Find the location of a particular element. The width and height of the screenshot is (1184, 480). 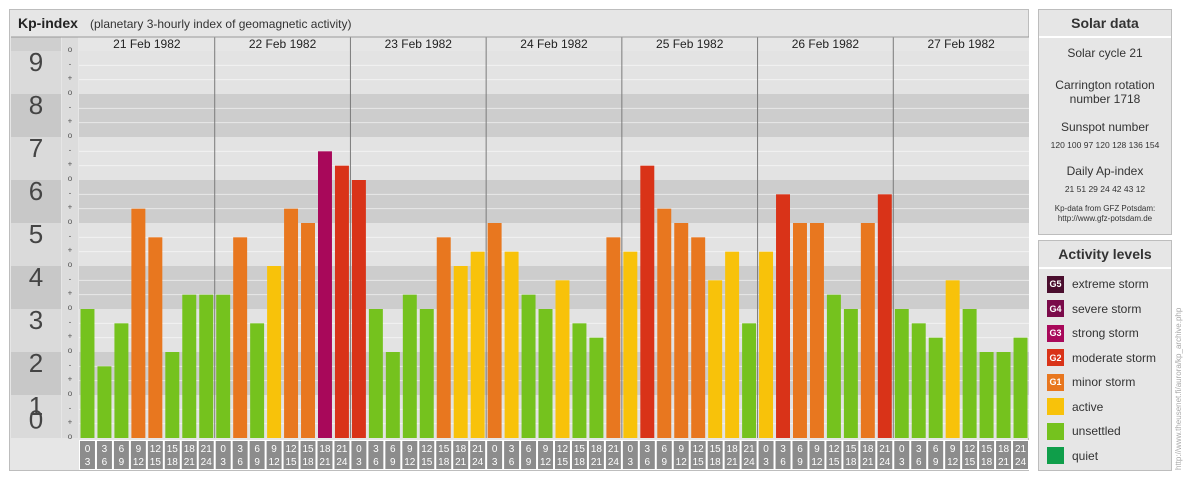

day-label: 25 Feb 1982 is located at coordinates (690, 44).